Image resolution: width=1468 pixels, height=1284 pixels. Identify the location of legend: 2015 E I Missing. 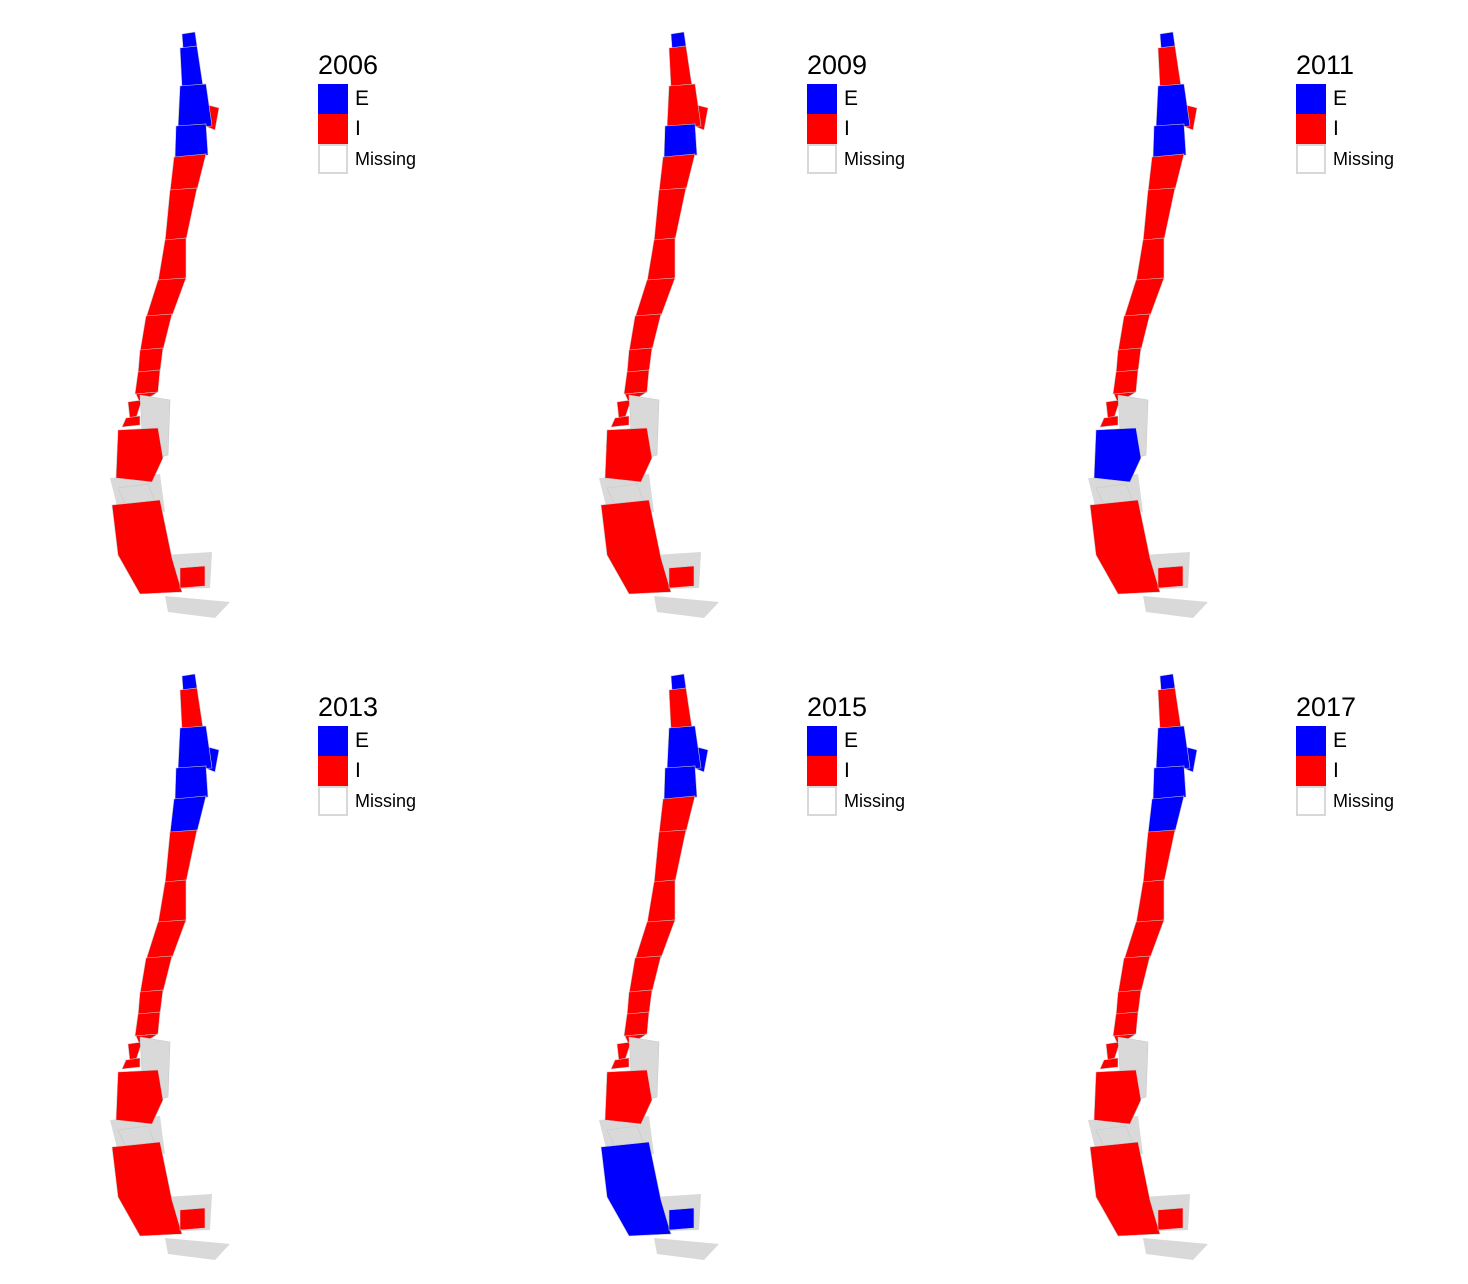
(856, 753).